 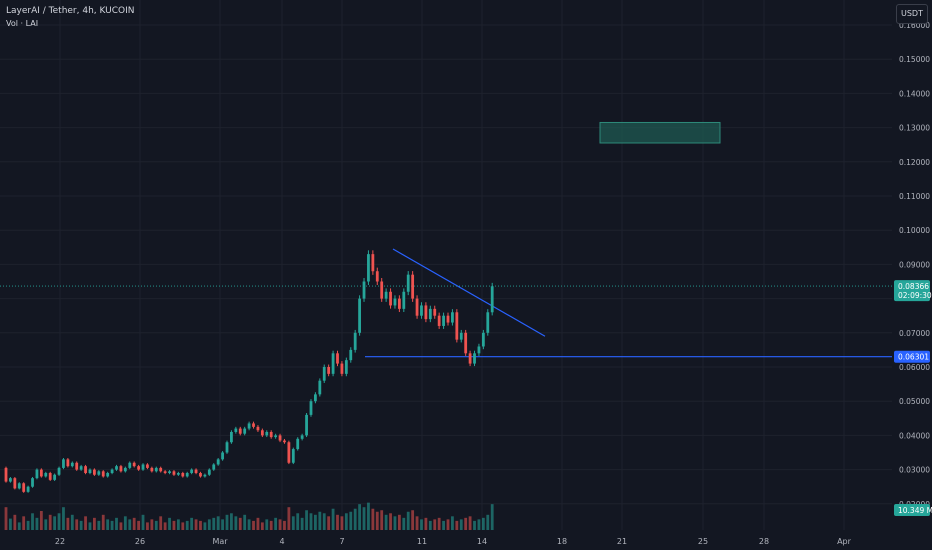 I want to click on x-tick-label: 26, so click(x=140, y=541).